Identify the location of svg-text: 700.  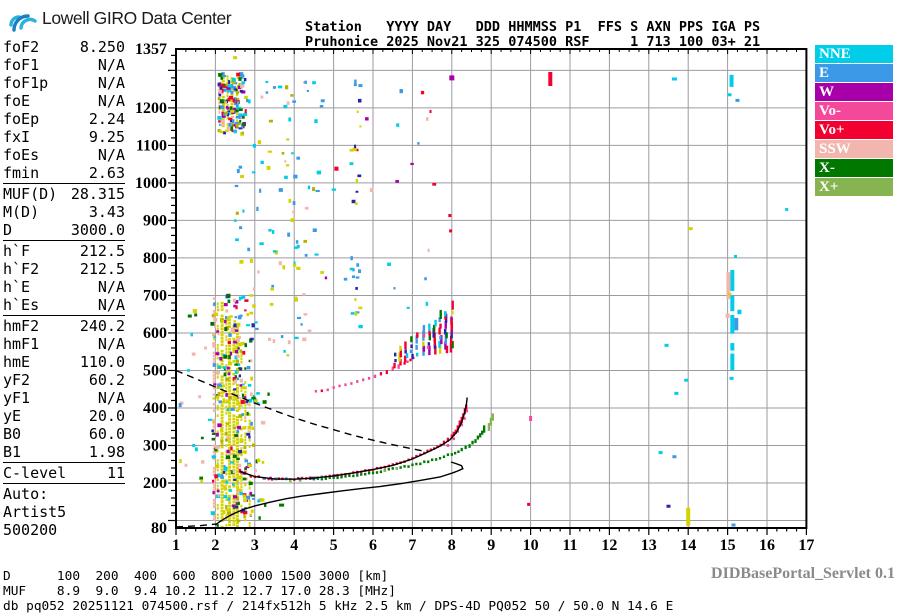
(155, 295).